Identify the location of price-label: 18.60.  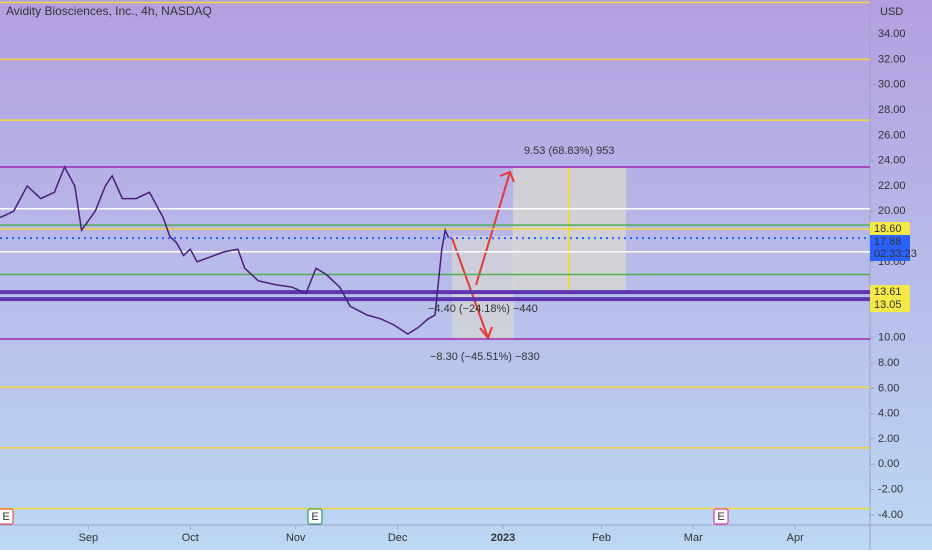
(888, 229).